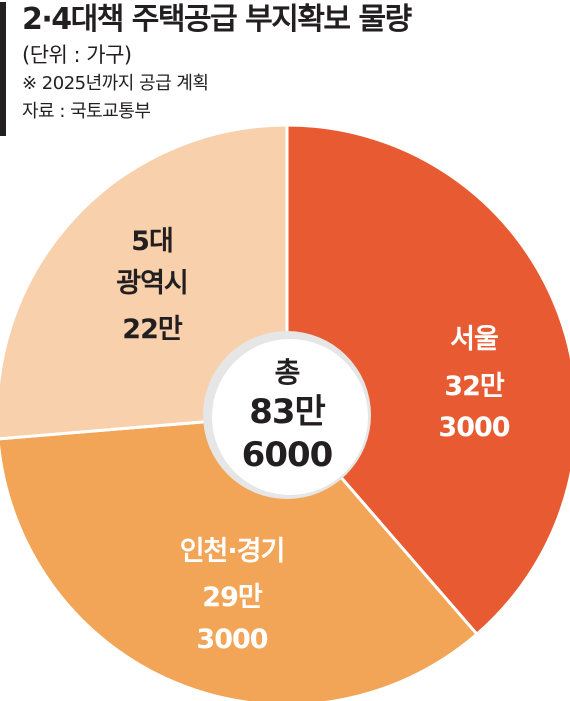  I want to click on total-label-line2: 83만, so click(287, 412).